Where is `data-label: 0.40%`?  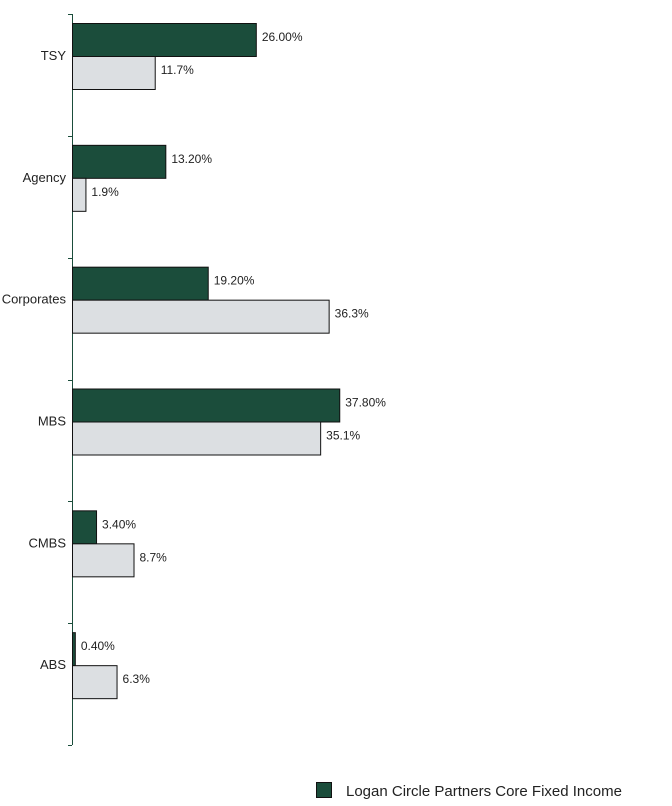
data-label: 0.40% is located at coordinates (98, 646).